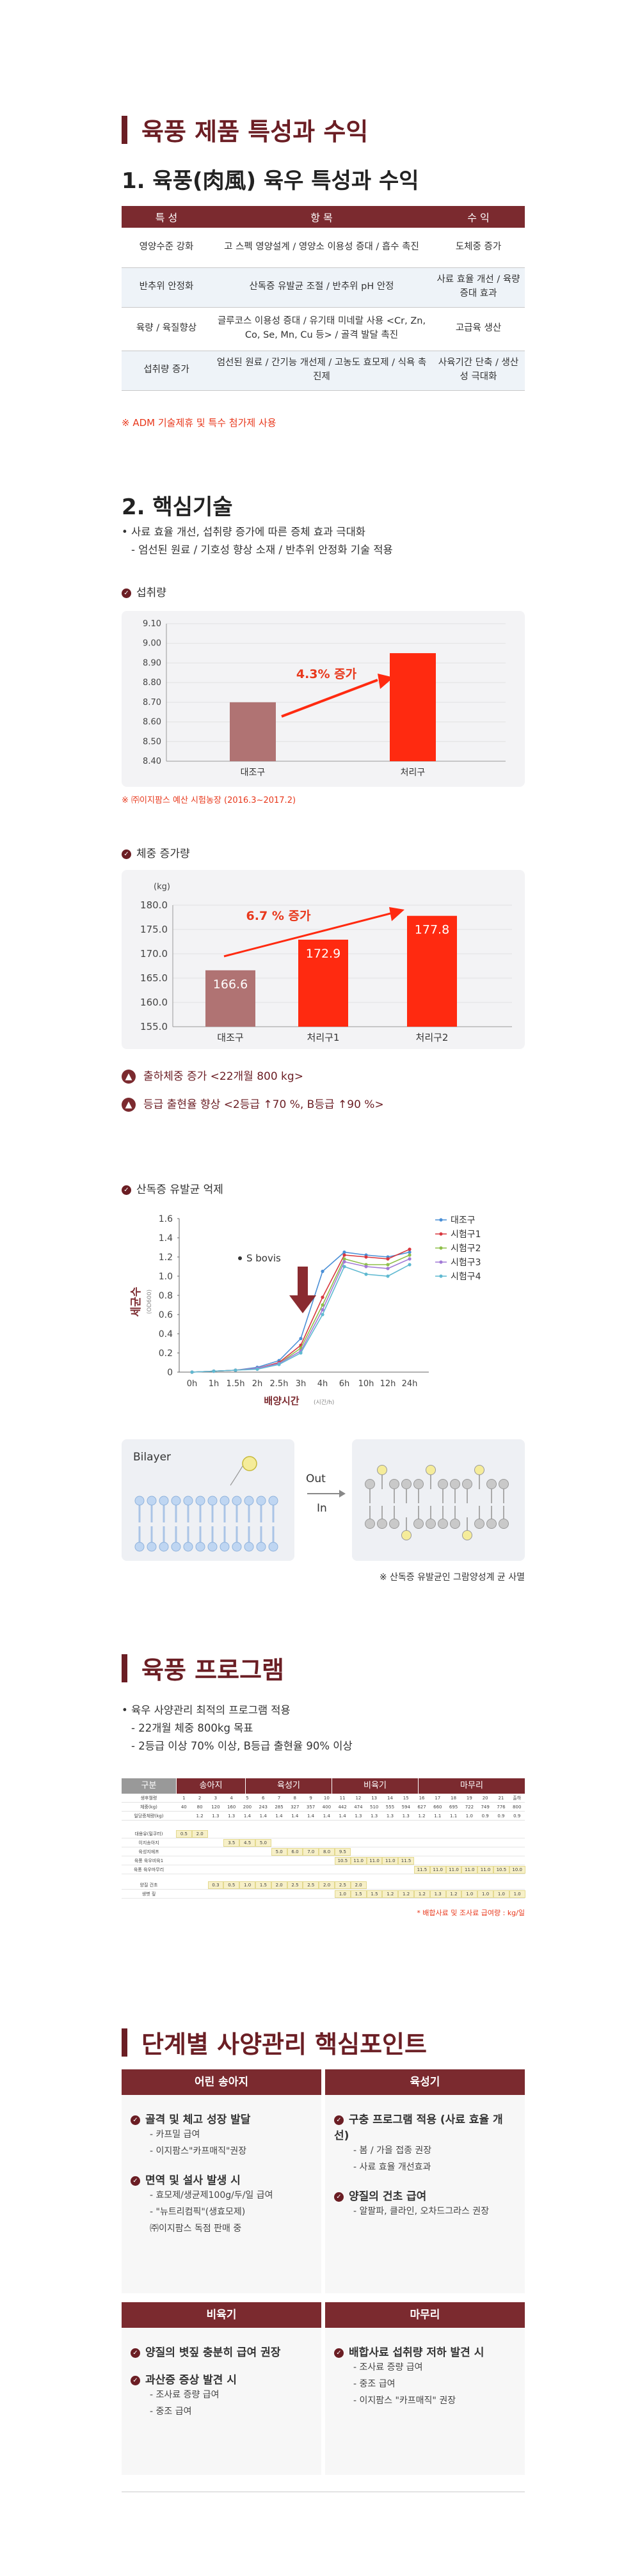 This screenshot has width=640, height=2576. What do you see at coordinates (215, 1807) in the screenshot?
I see `program-cell: 120` at bounding box center [215, 1807].